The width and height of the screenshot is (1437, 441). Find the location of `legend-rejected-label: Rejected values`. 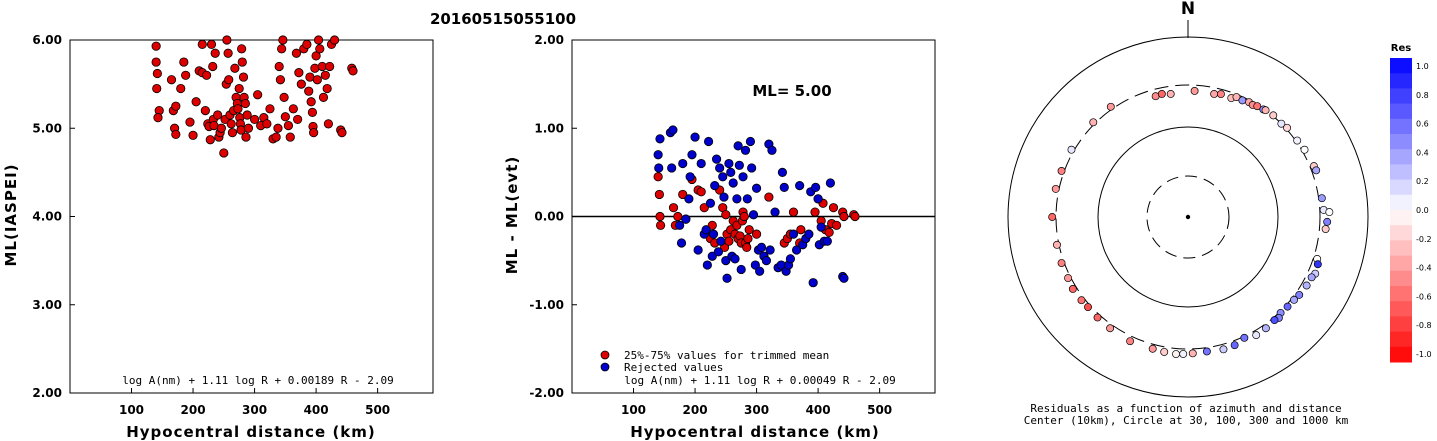

legend-rejected-label: Rejected values is located at coordinates (673, 367).